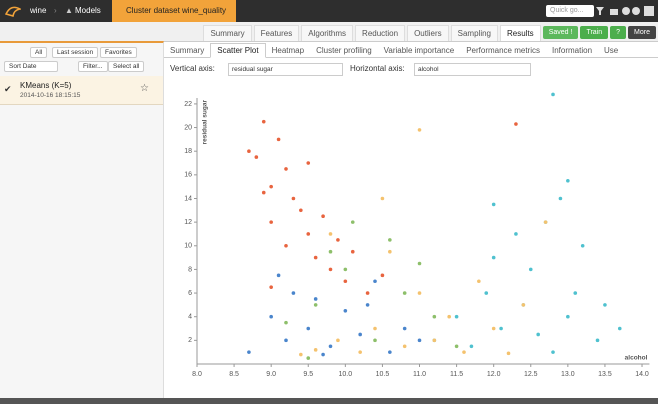 The width and height of the screenshot is (658, 404). What do you see at coordinates (520, 33) in the screenshot?
I see `tab: Results` at bounding box center [520, 33].